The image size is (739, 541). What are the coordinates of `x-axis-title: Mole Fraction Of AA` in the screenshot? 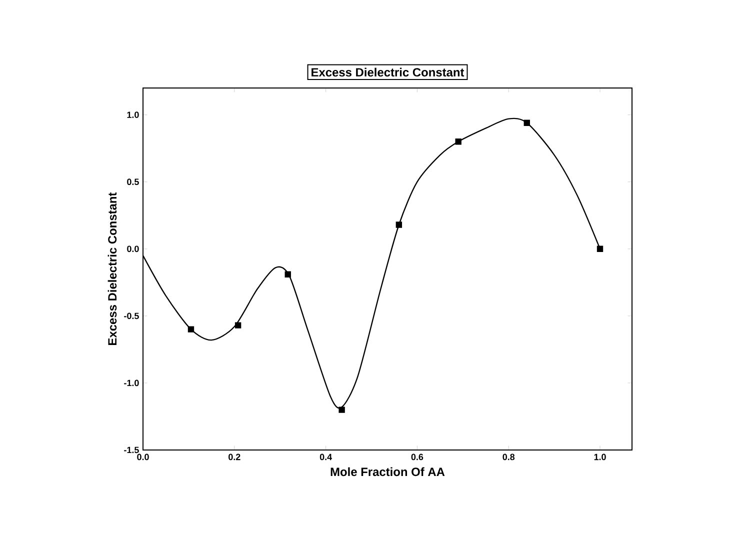 It's located at (387, 471).